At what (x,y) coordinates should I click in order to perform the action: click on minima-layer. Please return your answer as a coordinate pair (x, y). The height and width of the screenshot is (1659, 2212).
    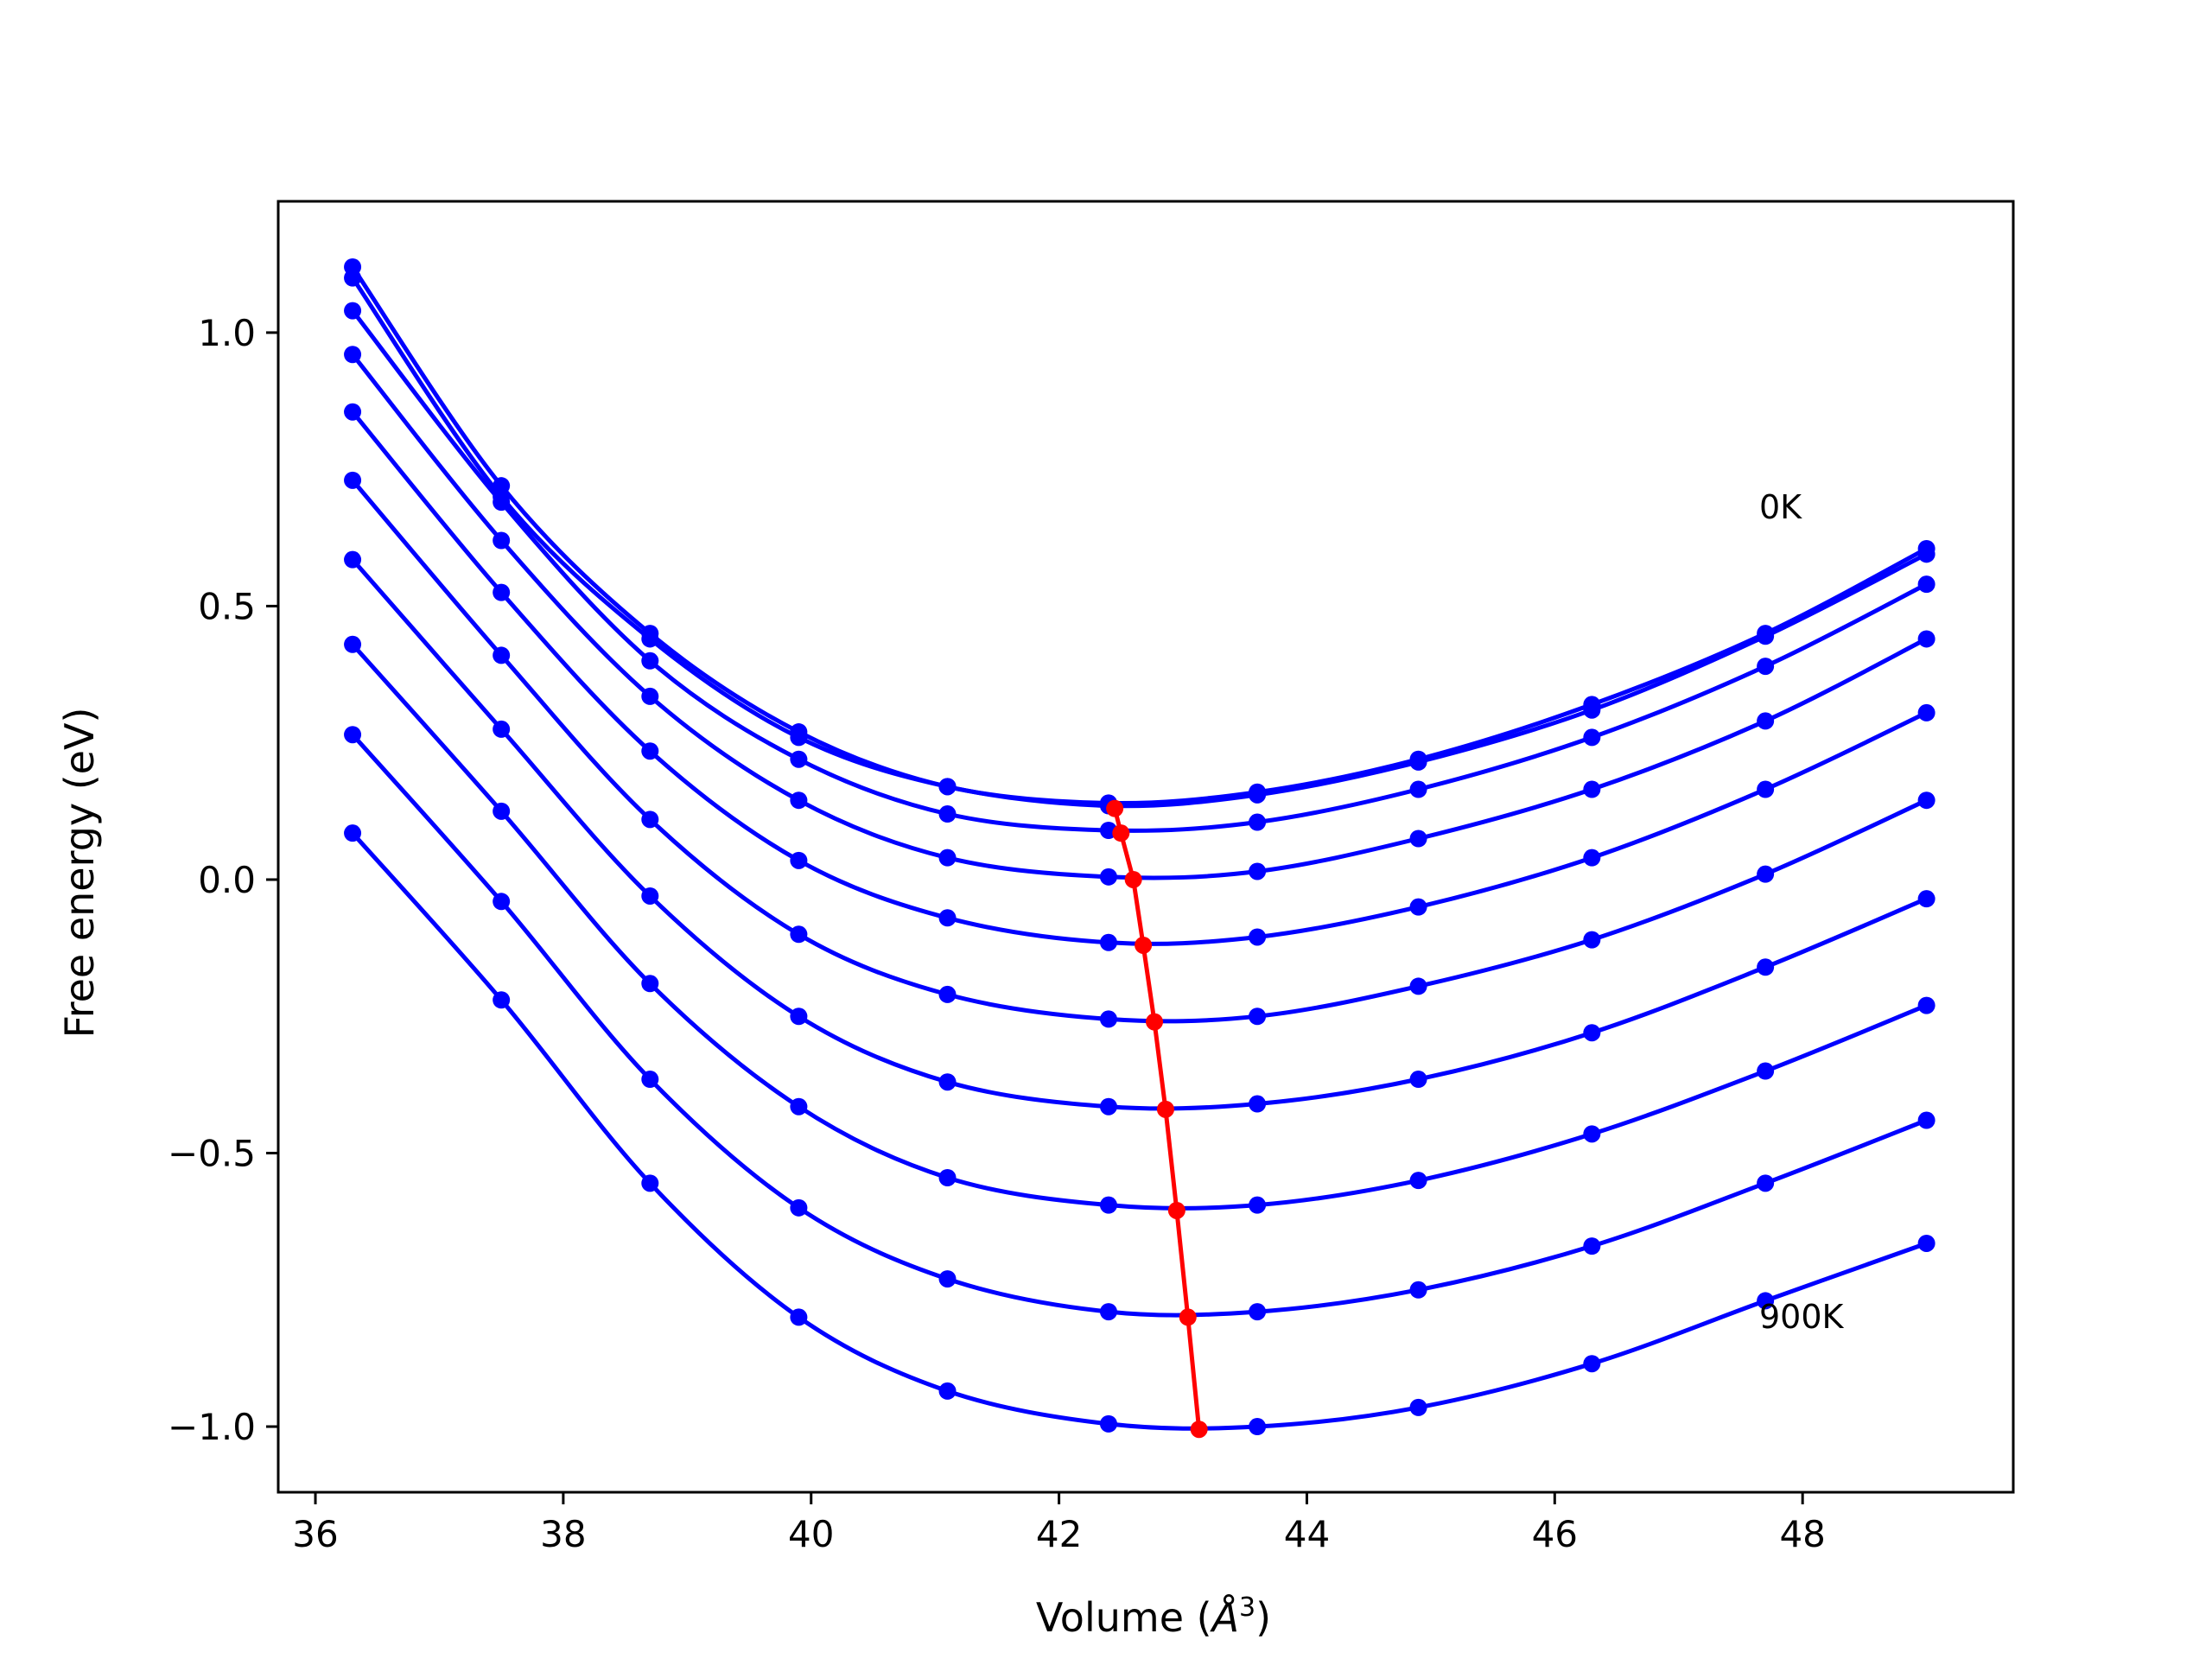
    Looking at the image, I should click on (1157, 1119).